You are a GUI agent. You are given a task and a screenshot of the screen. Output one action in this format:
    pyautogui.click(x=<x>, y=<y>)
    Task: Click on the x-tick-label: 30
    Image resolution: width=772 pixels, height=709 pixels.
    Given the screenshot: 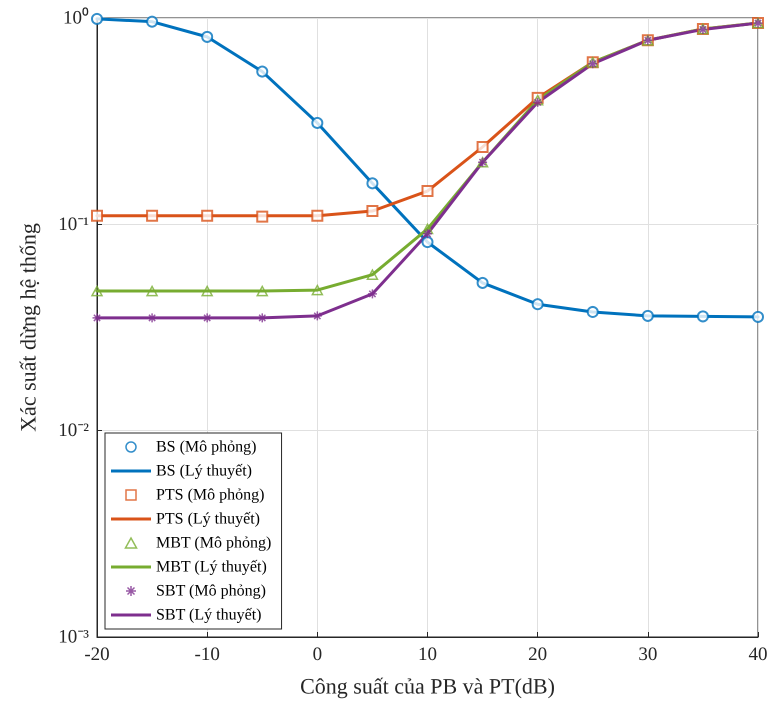 What is the action you would take?
    pyautogui.click(x=648, y=654)
    